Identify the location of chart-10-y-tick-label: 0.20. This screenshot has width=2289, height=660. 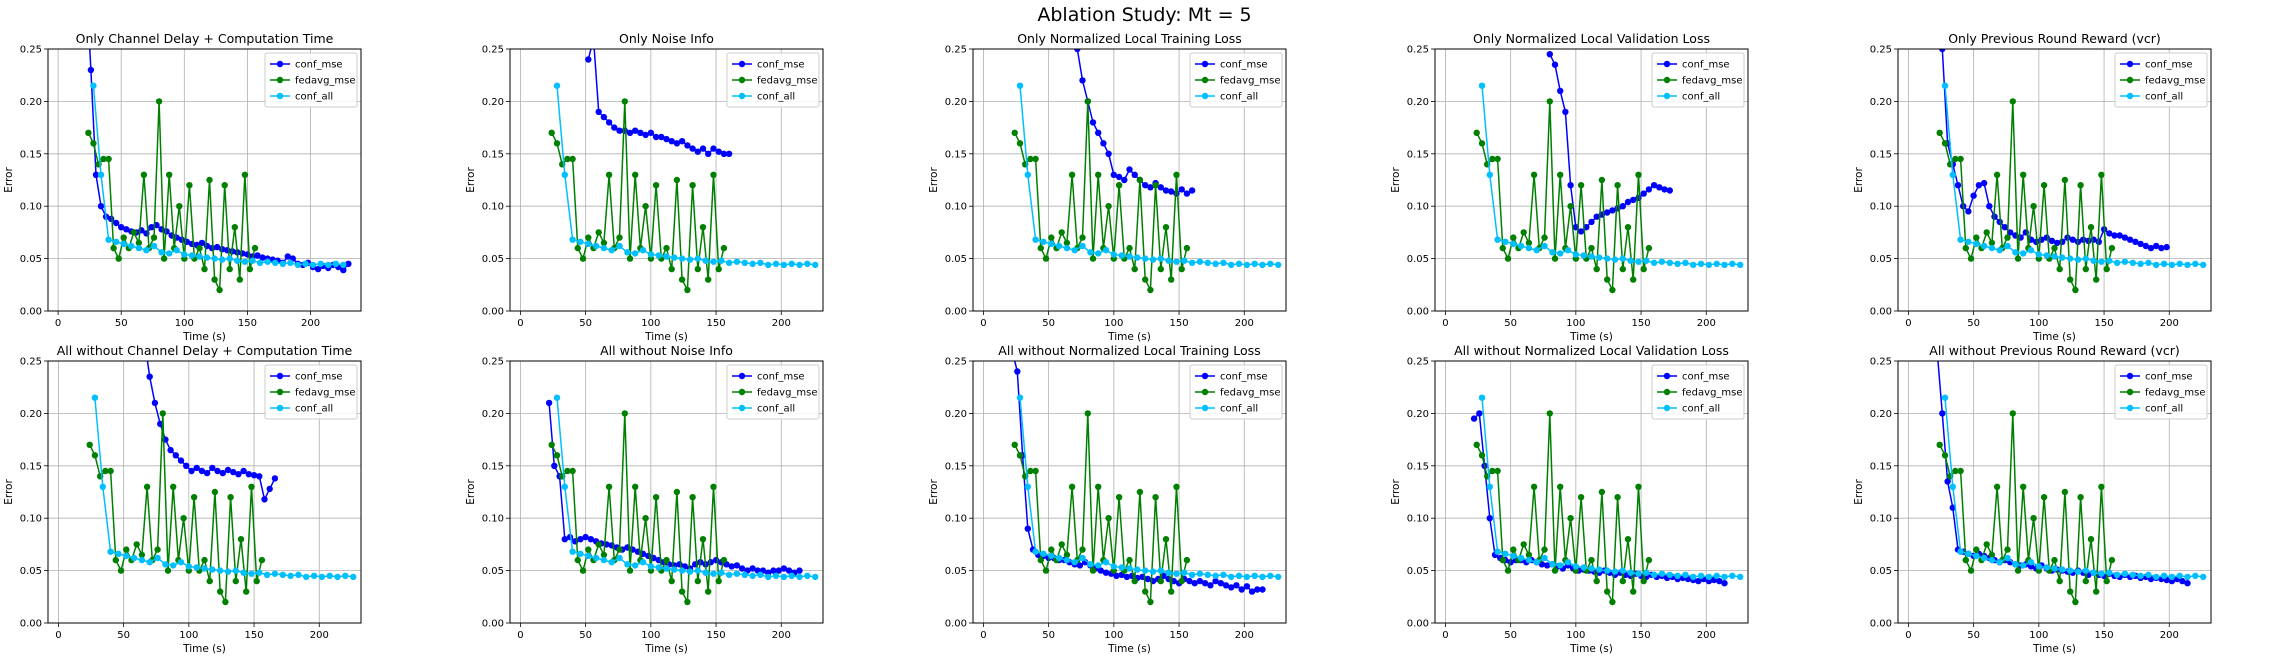
(1881, 414).